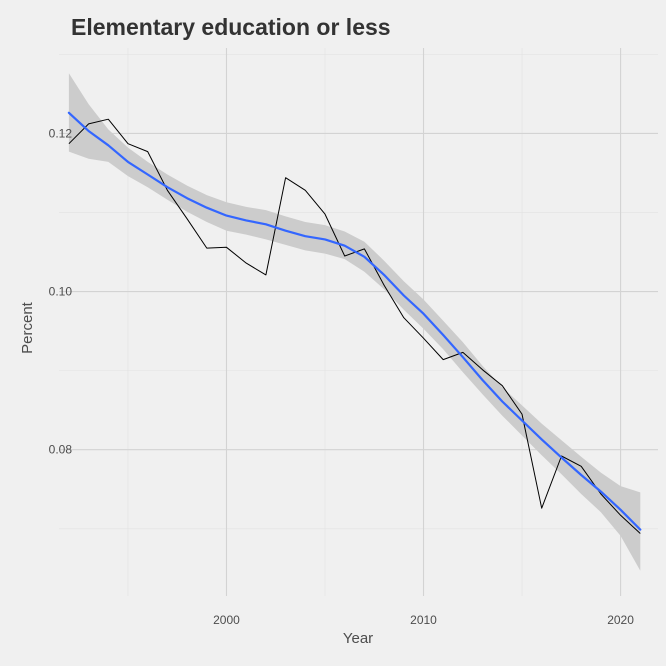  What do you see at coordinates (620, 620) in the screenshot?
I see `x-tick-label: 2020` at bounding box center [620, 620].